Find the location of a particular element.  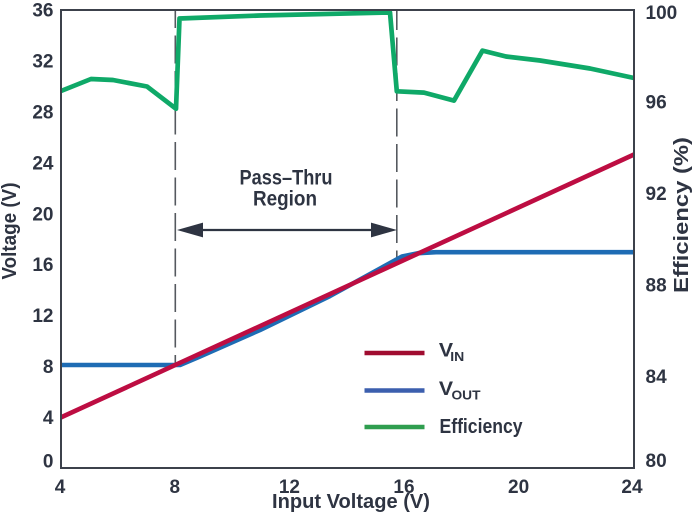

svg-text: 28 is located at coordinates (42, 113).